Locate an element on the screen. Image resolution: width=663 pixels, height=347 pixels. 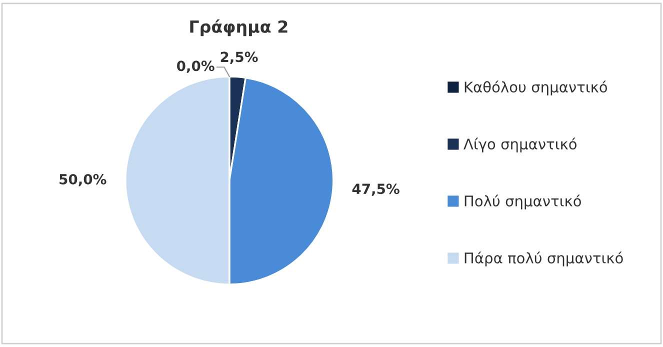
chart-title: Γράφημα 2 is located at coordinates (239, 27).